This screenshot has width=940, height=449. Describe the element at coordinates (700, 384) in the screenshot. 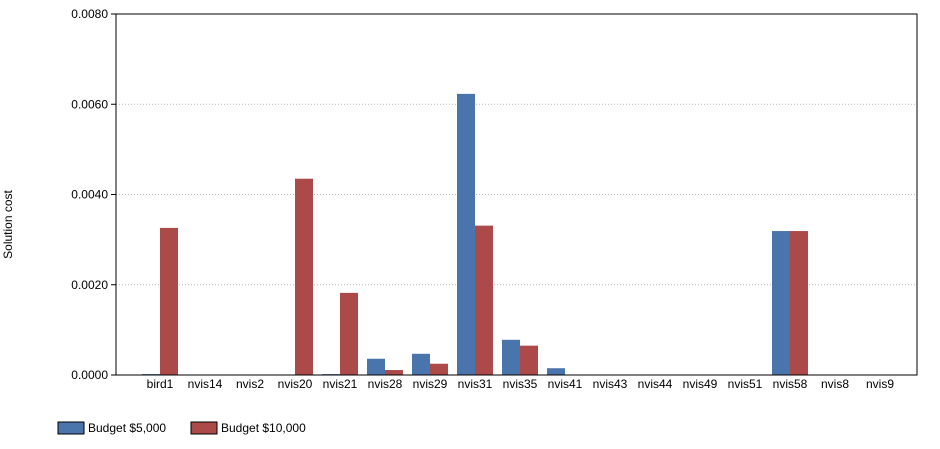

I see `x-tick-label: nvis49` at that location.